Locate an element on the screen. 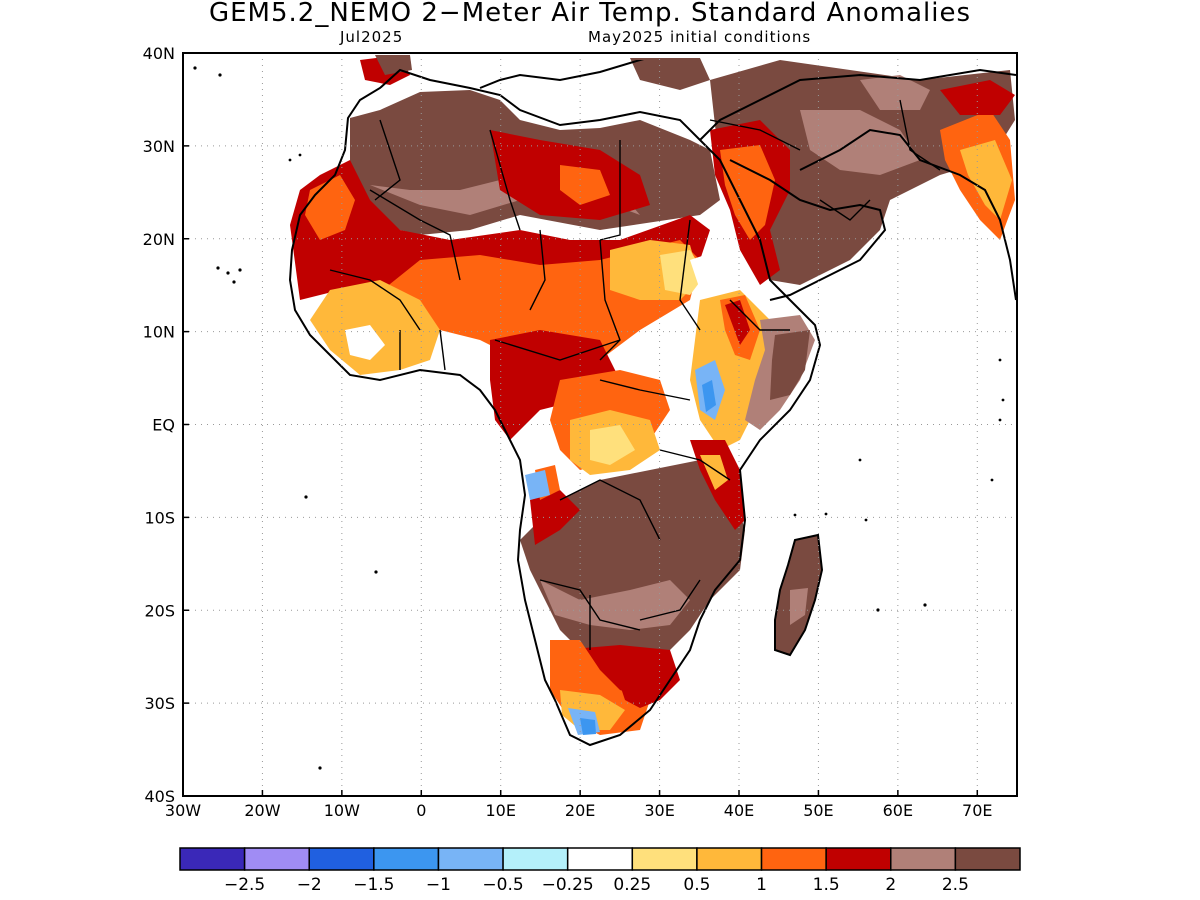  lat-tick-label: 10S is located at coordinates (159, 517).